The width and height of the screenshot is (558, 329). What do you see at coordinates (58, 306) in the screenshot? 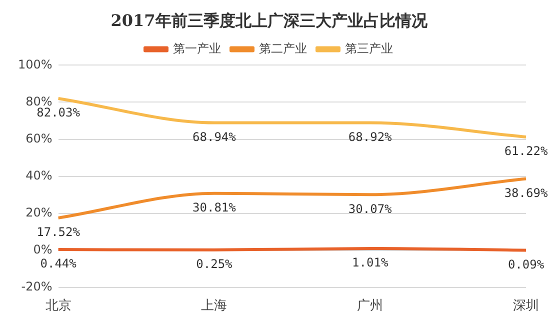
I see `x-tick-label: 北京` at bounding box center [58, 306].